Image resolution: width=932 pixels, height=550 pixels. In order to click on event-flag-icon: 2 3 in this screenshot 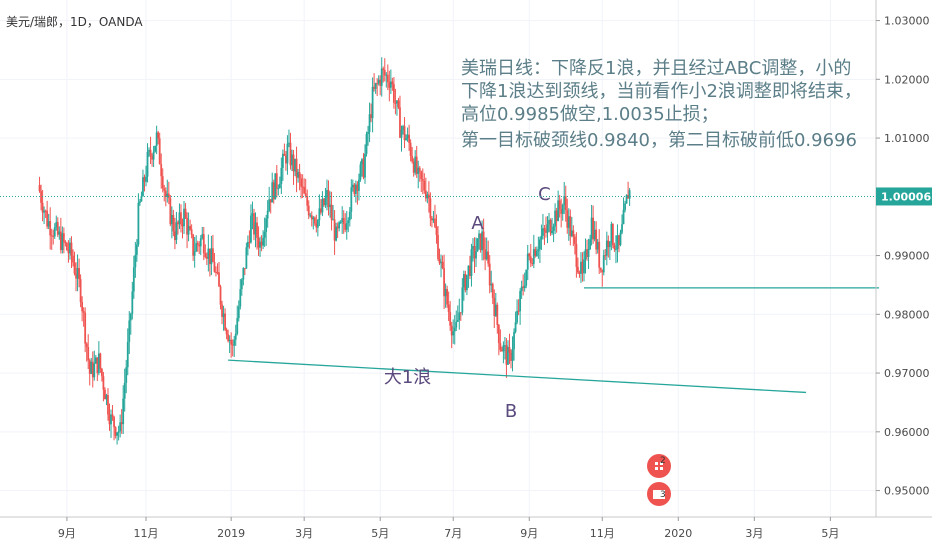, I will do `click(659, 480)`.